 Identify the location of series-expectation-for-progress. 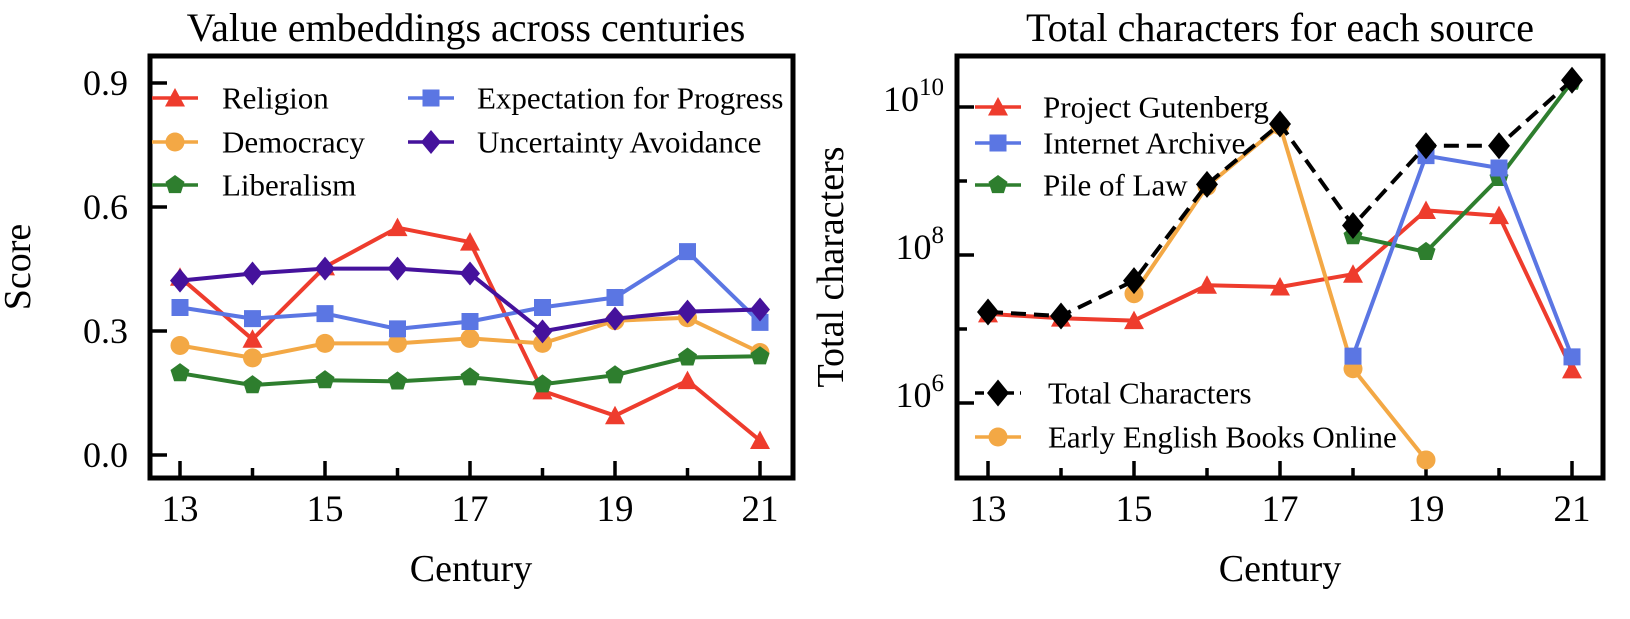
(470, 290).